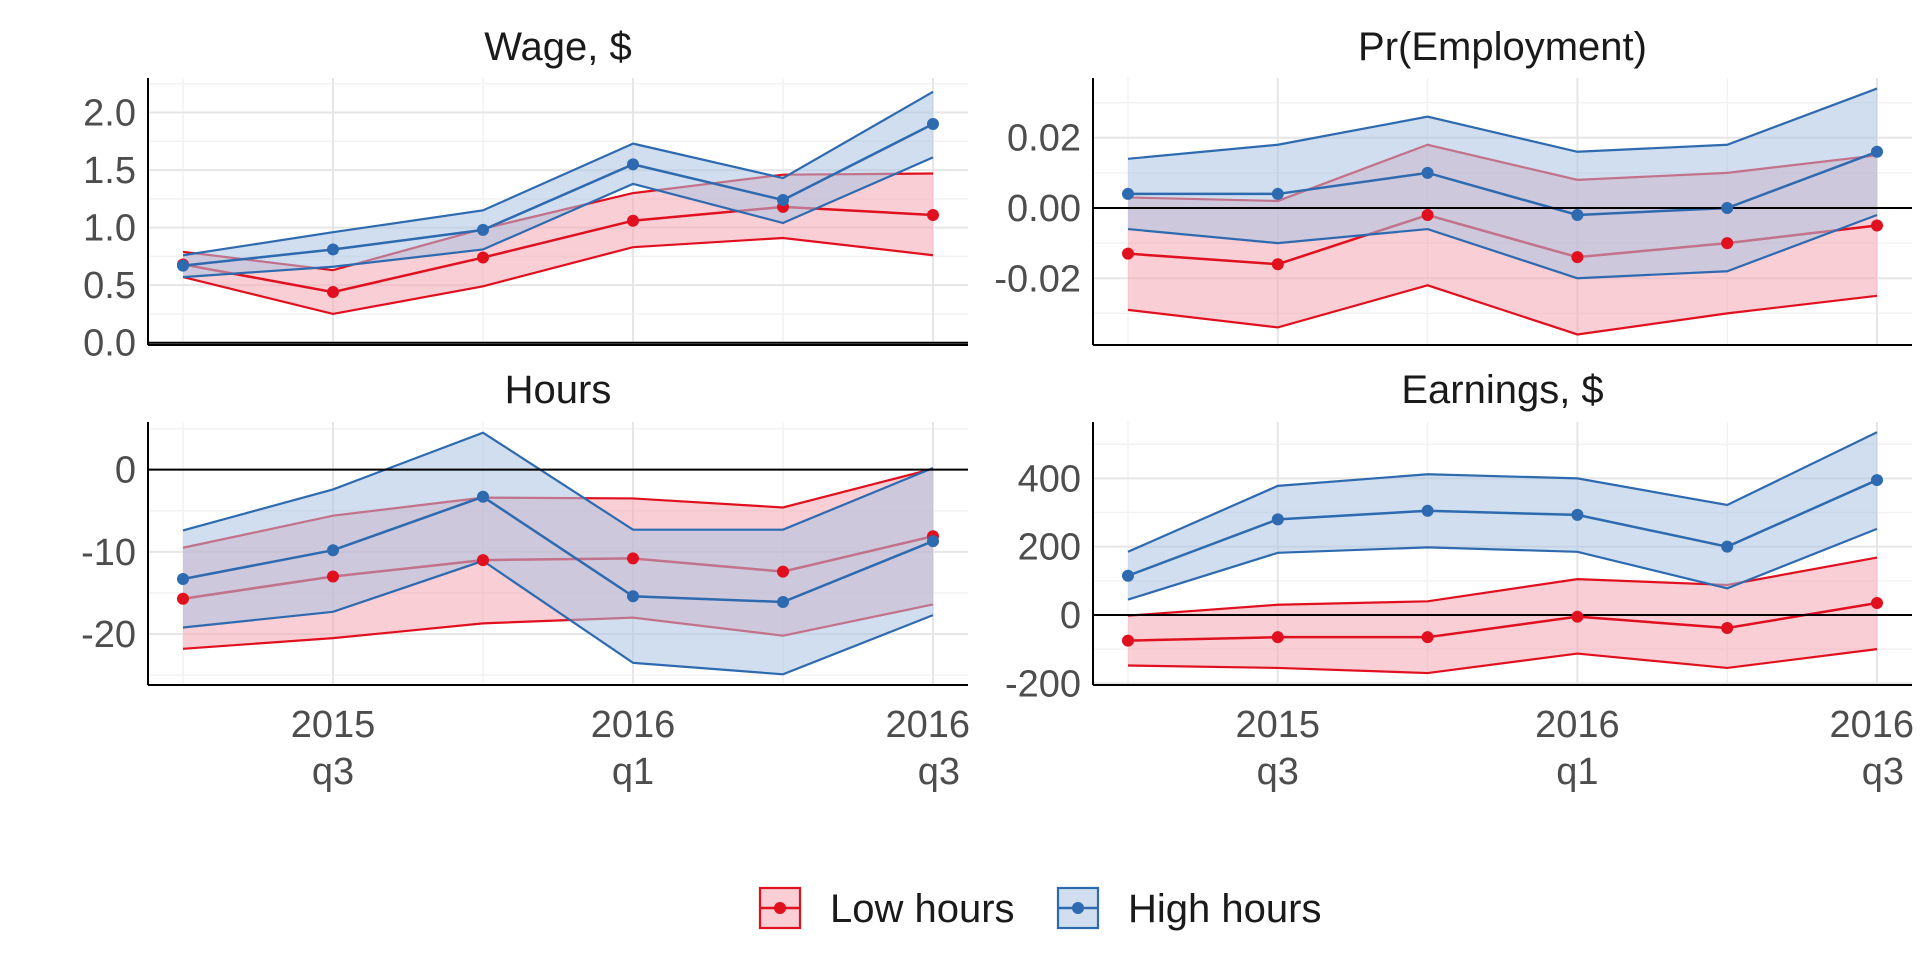 This screenshot has width=1920, height=960. Describe the element at coordinates (1502, 621) in the screenshot. I see `series-line-low` at that location.